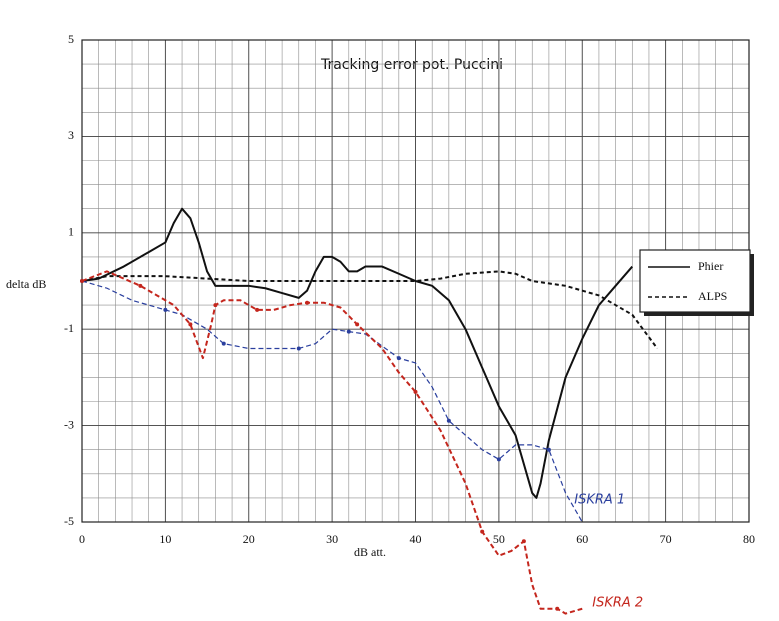 This screenshot has height=621, width=779. Describe the element at coordinates (370, 310) in the screenshot. I see `series-line` at that location.